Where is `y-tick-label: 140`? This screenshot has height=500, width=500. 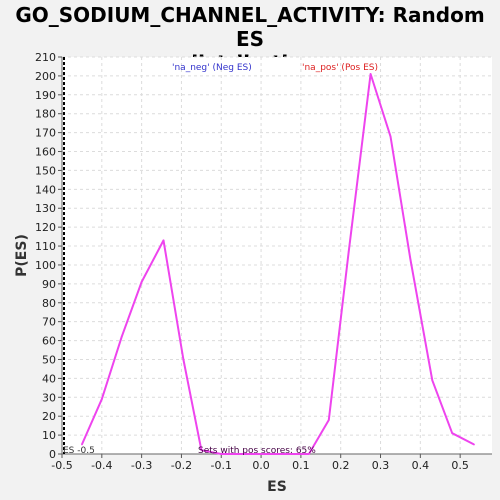
y-tick-label: 140 is located at coordinates (45, 189).